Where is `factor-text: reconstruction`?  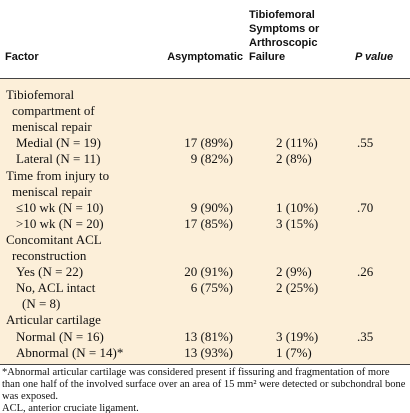
factor-text: reconstruction is located at coordinates (49, 255).